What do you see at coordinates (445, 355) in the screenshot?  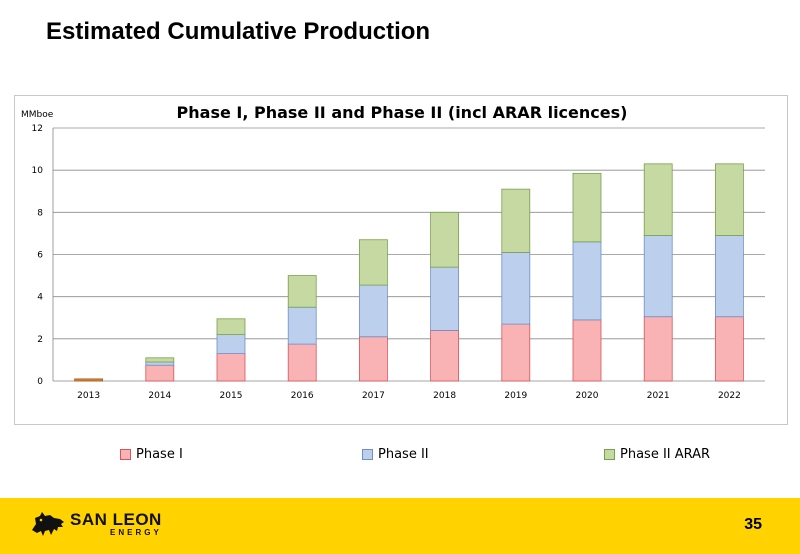 I see `bar-segment-phase-i-2018` at bounding box center [445, 355].